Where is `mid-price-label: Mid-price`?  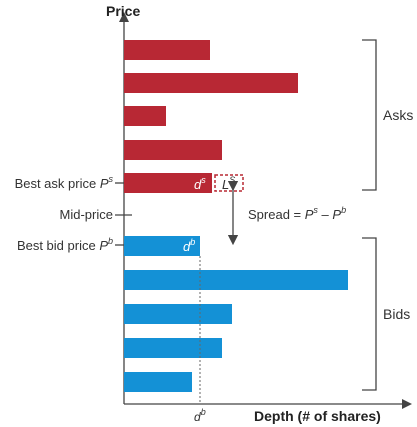 mid-price-label: Mid-price is located at coordinates (86, 214).